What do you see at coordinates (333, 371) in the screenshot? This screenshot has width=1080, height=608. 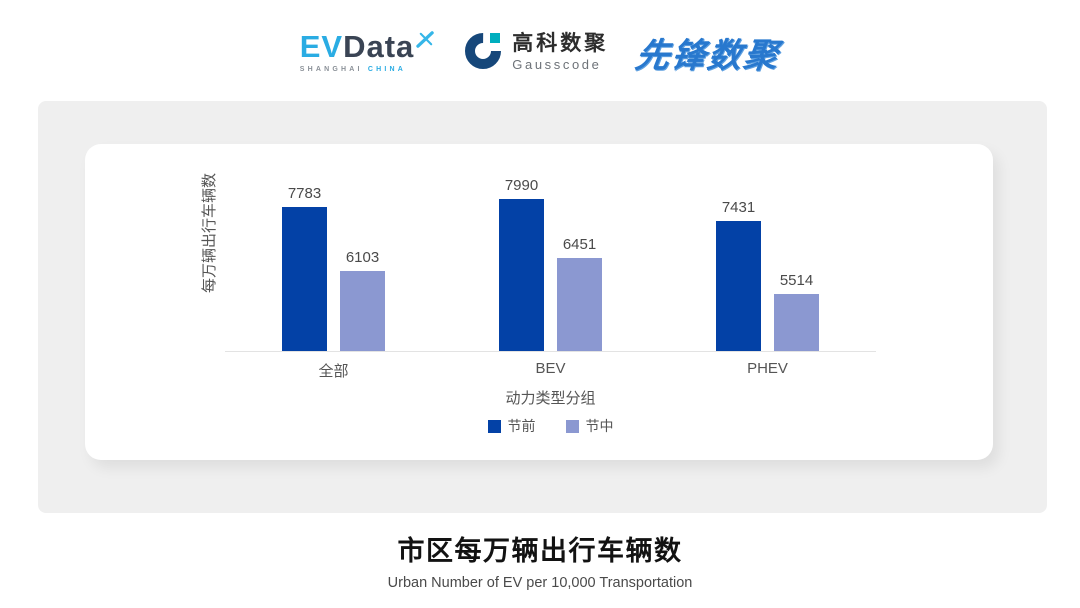 I see `category-label: 全部` at bounding box center [333, 371].